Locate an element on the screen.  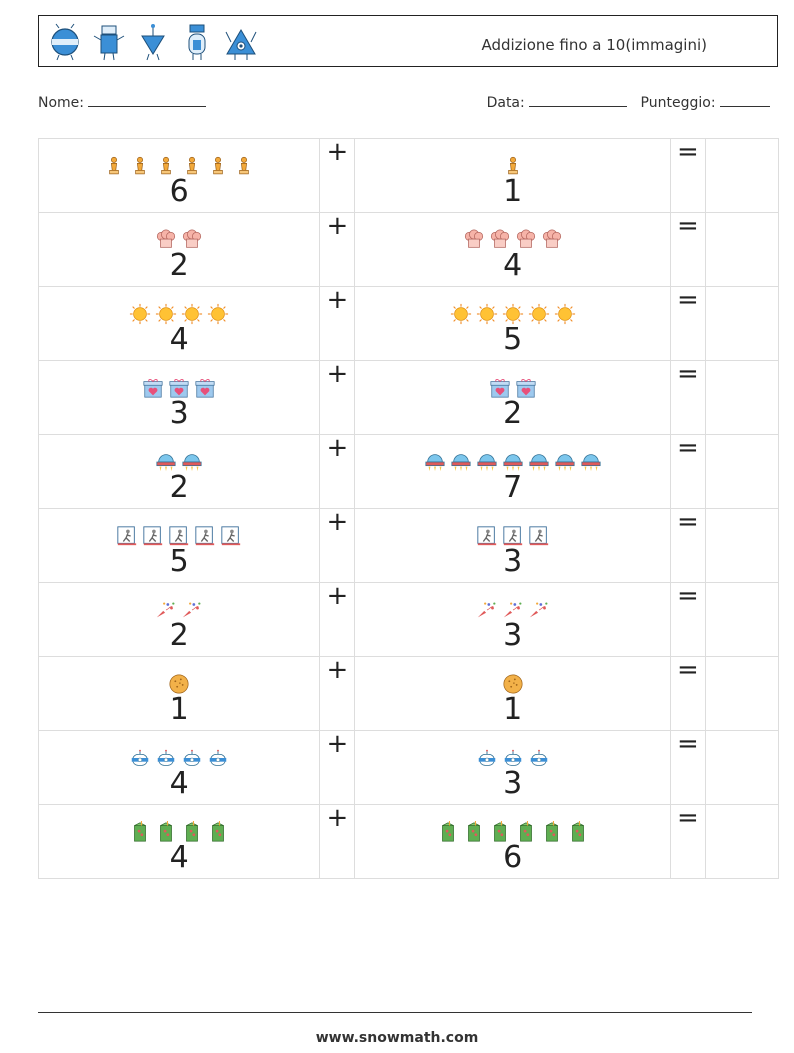
robot-triangle-icon is located at coordinates (153, 42).